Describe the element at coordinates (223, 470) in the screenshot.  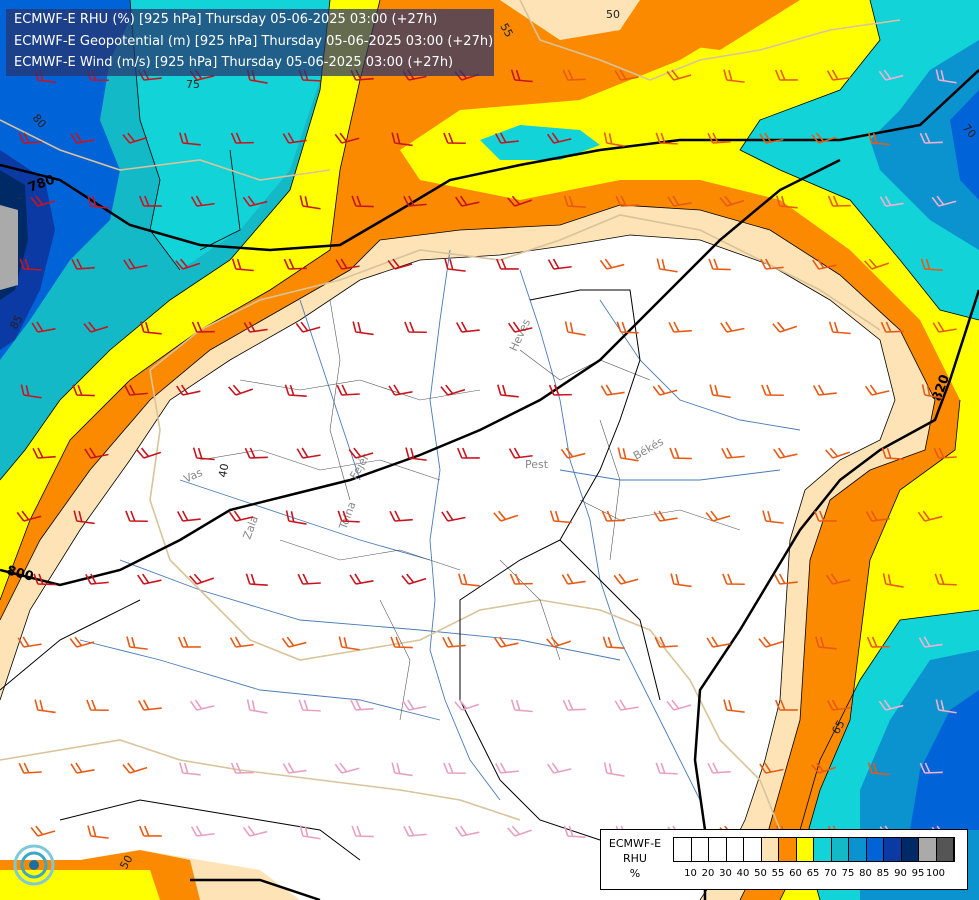
I see `rhu-label: 40` at that location.